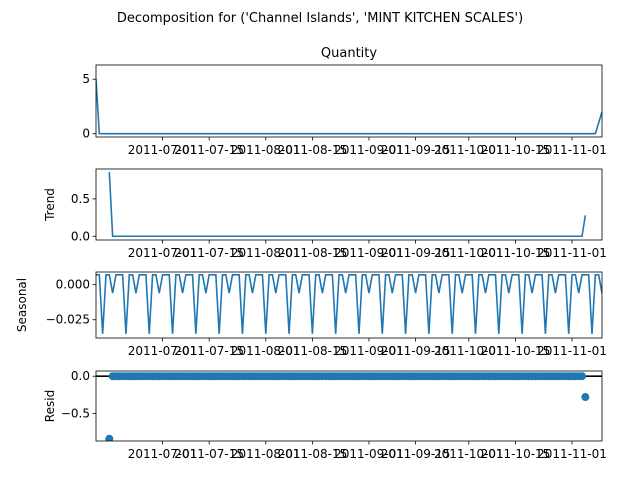  Describe the element at coordinates (349, 53) in the screenshot. I see `panel-title-observed: Quantity` at that location.